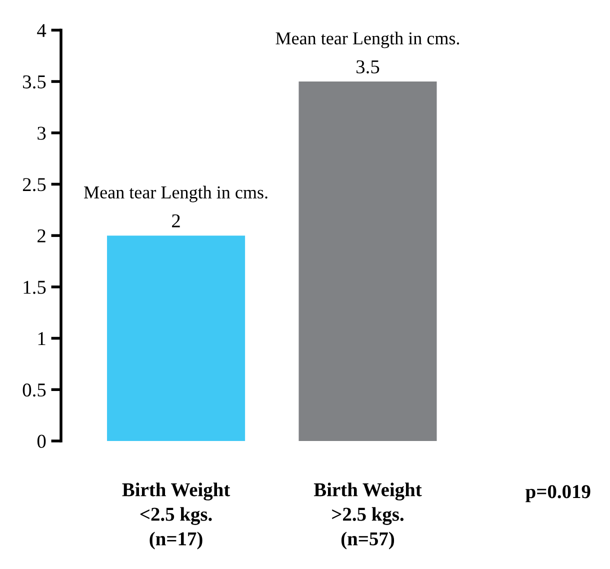 The width and height of the screenshot is (610, 569). Describe the element at coordinates (176, 516) in the screenshot. I see `x-tick-label: Birth Weight <2.5 kgs. (n=17)` at that location.